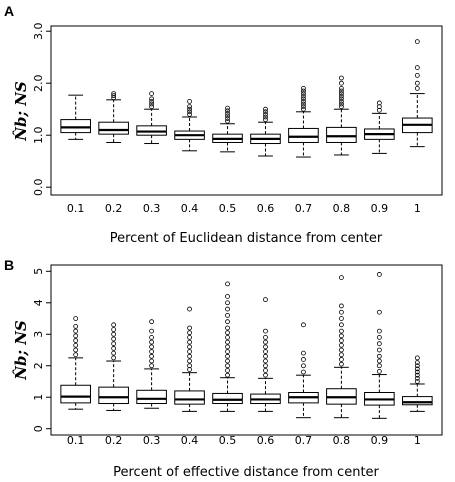 The image size is (455, 482). What do you see at coordinates (38, 365) in the screenshot?
I see `y-tick-label: 2` at bounding box center [38, 365].